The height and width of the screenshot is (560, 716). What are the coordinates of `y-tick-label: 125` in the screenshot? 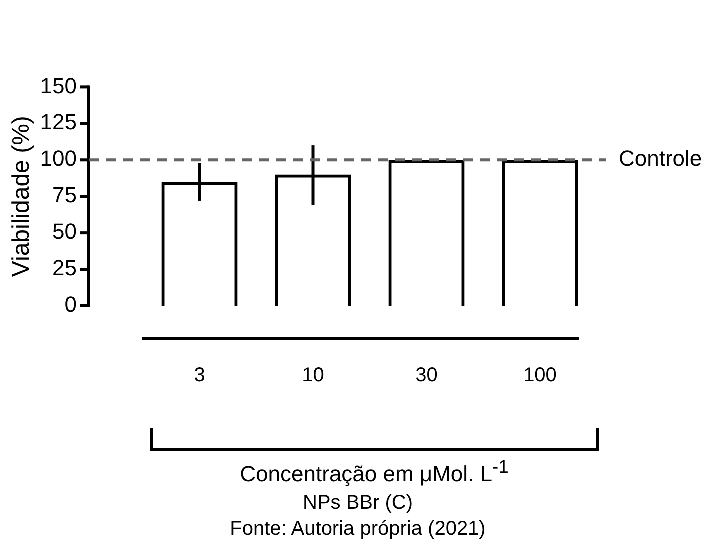 It's located at (58, 122).